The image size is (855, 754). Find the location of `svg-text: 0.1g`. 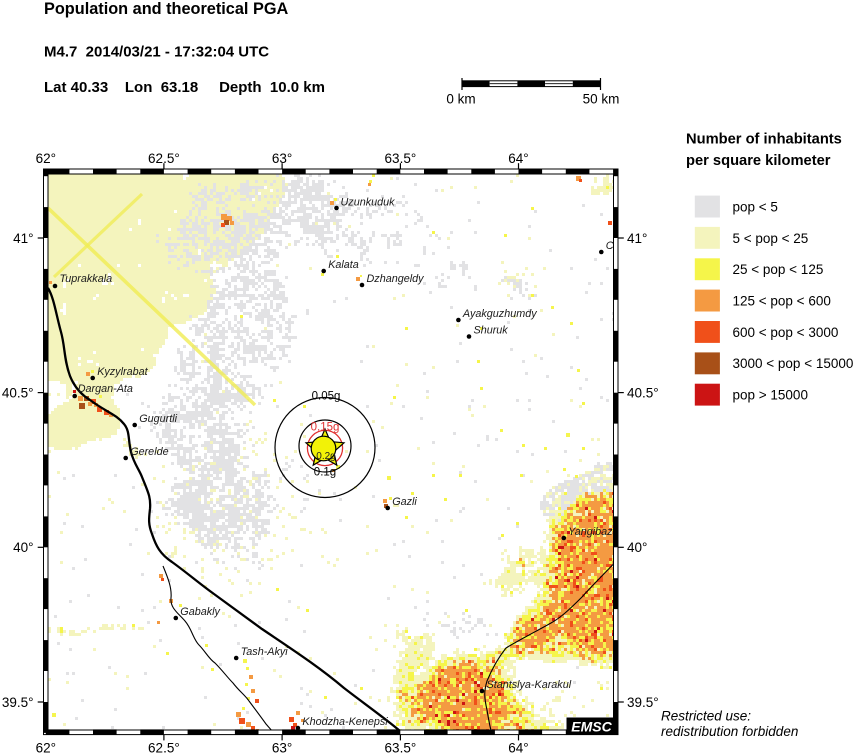

svg-text: 0.1g is located at coordinates (325, 473).